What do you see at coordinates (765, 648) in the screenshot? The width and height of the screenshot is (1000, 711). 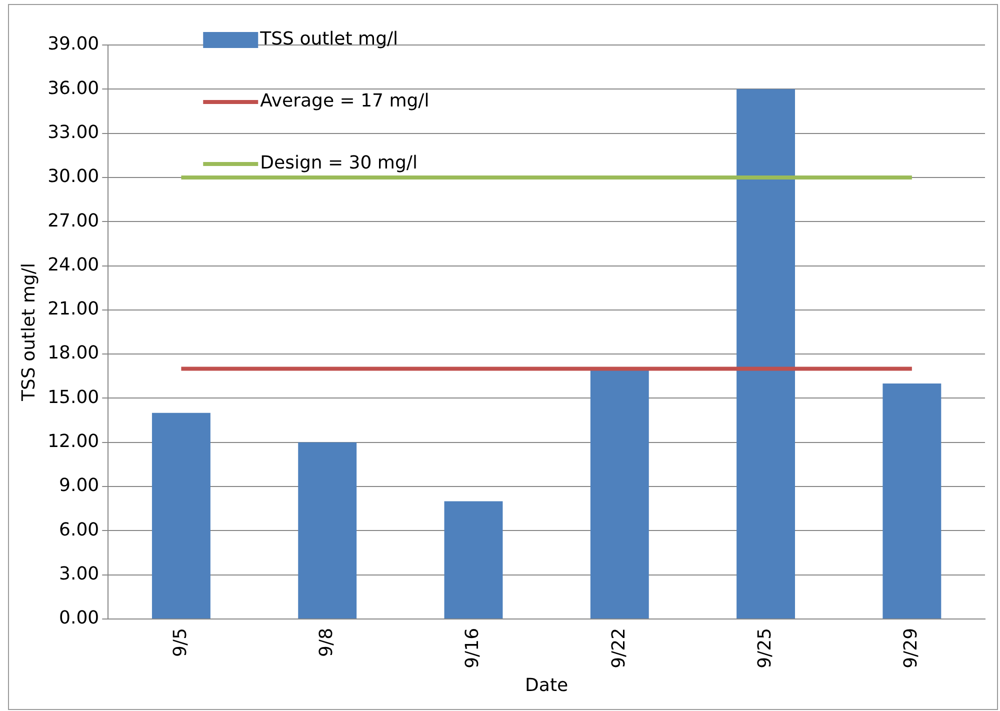 I see `x-tick-label: 9/25` at bounding box center [765, 648].